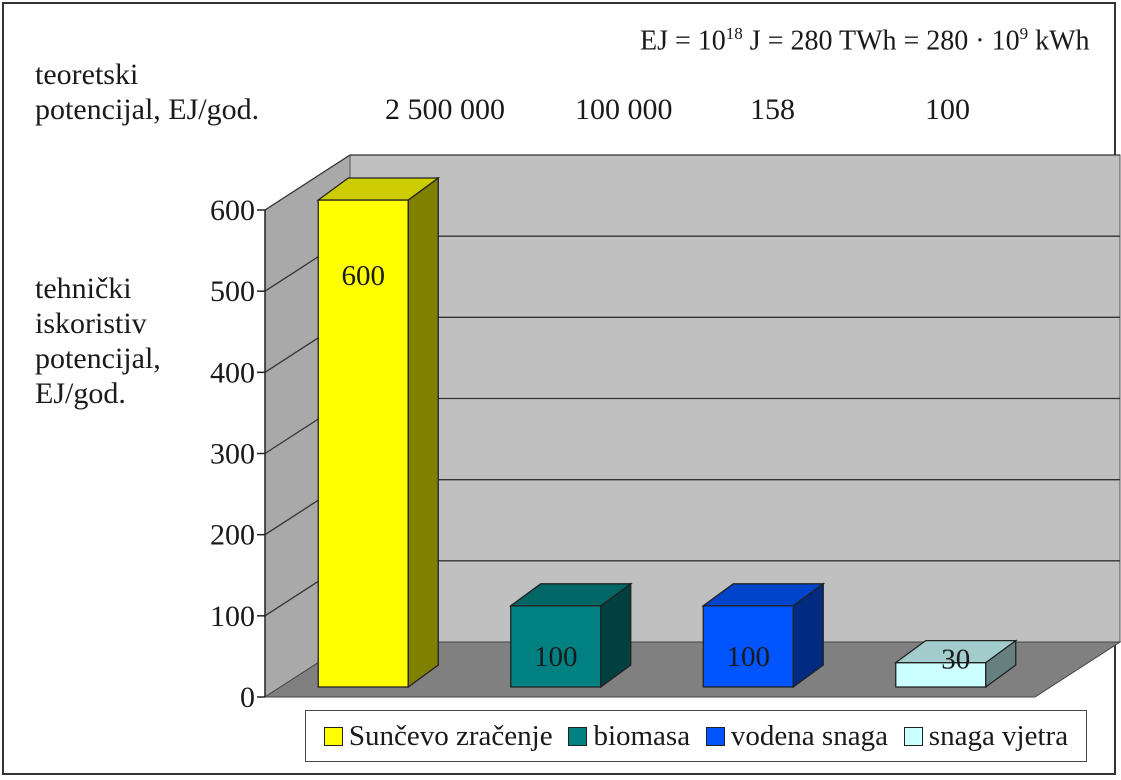 The height and width of the screenshot is (780, 1121). I want to click on data-label: 600, so click(364, 276).